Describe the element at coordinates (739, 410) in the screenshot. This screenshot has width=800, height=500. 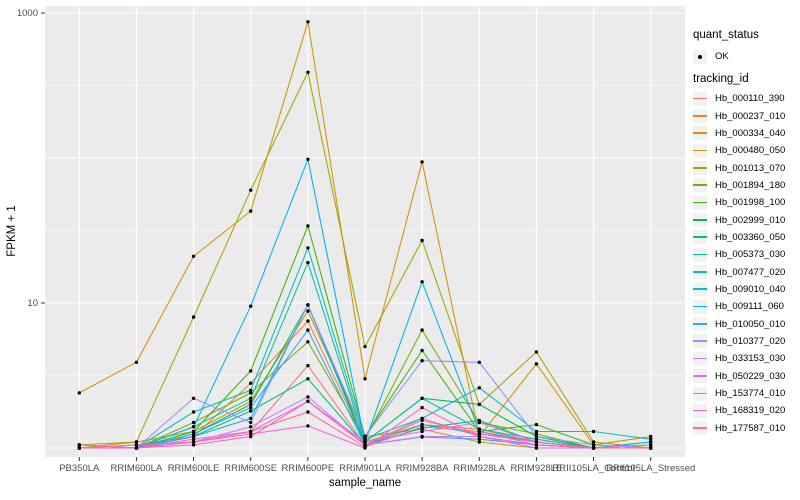
I see `legend-item-Hb_168319_020: Hb_168319_020` at that location.